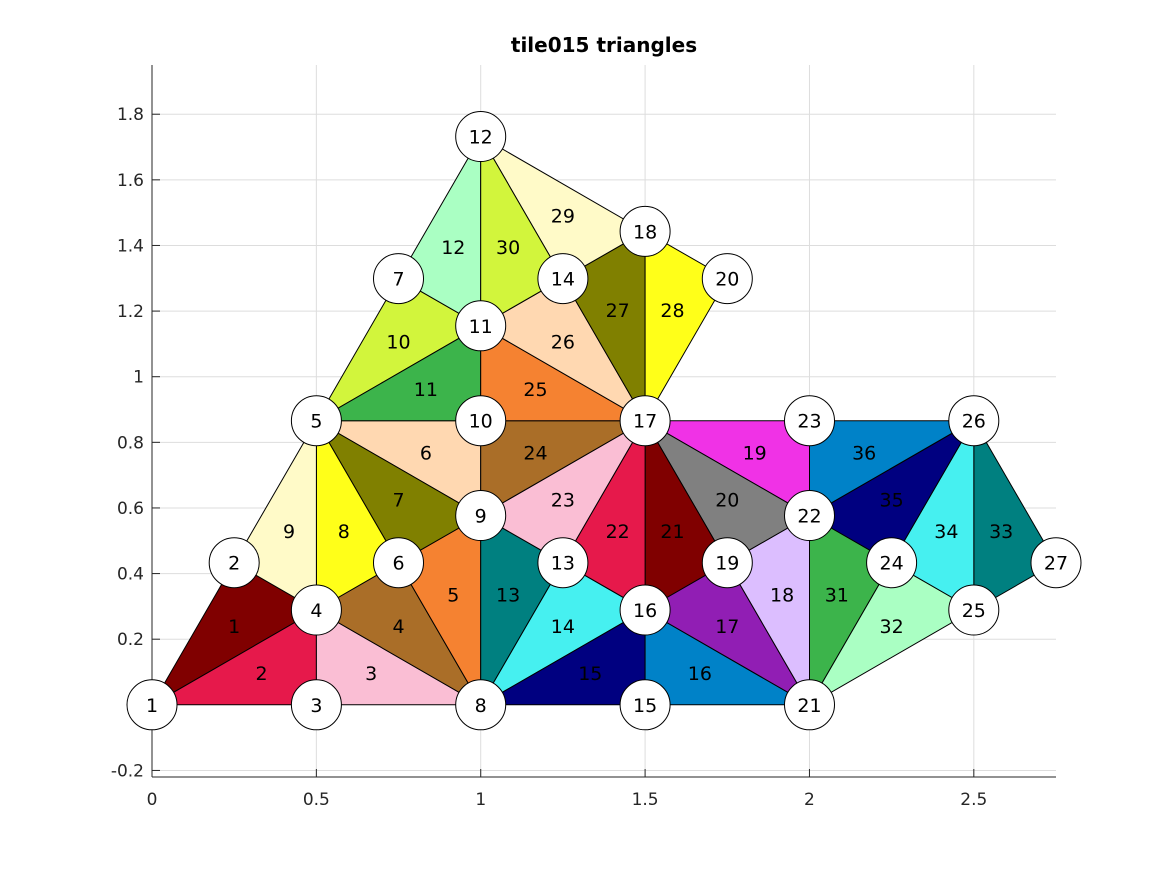 Image resolution: width=1167 pixels, height=875 pixels. I want to click on node-label: 1, so click(152, 706).